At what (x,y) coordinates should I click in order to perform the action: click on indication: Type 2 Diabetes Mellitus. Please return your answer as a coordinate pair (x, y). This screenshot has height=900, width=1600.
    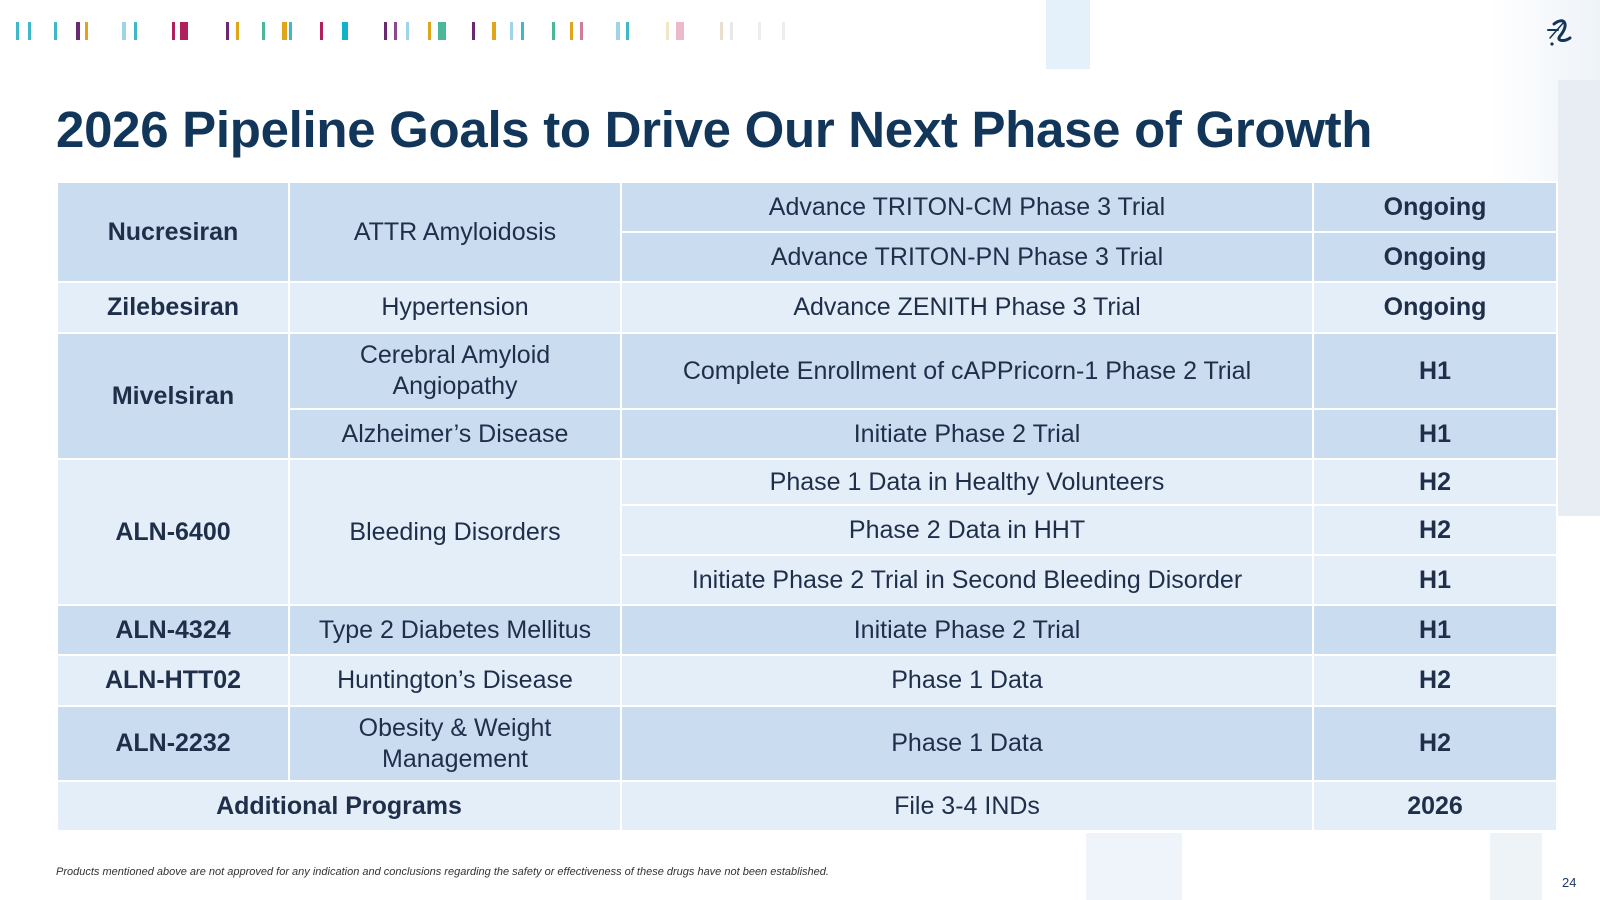
    Looking at the image, I should click on (455, 630).